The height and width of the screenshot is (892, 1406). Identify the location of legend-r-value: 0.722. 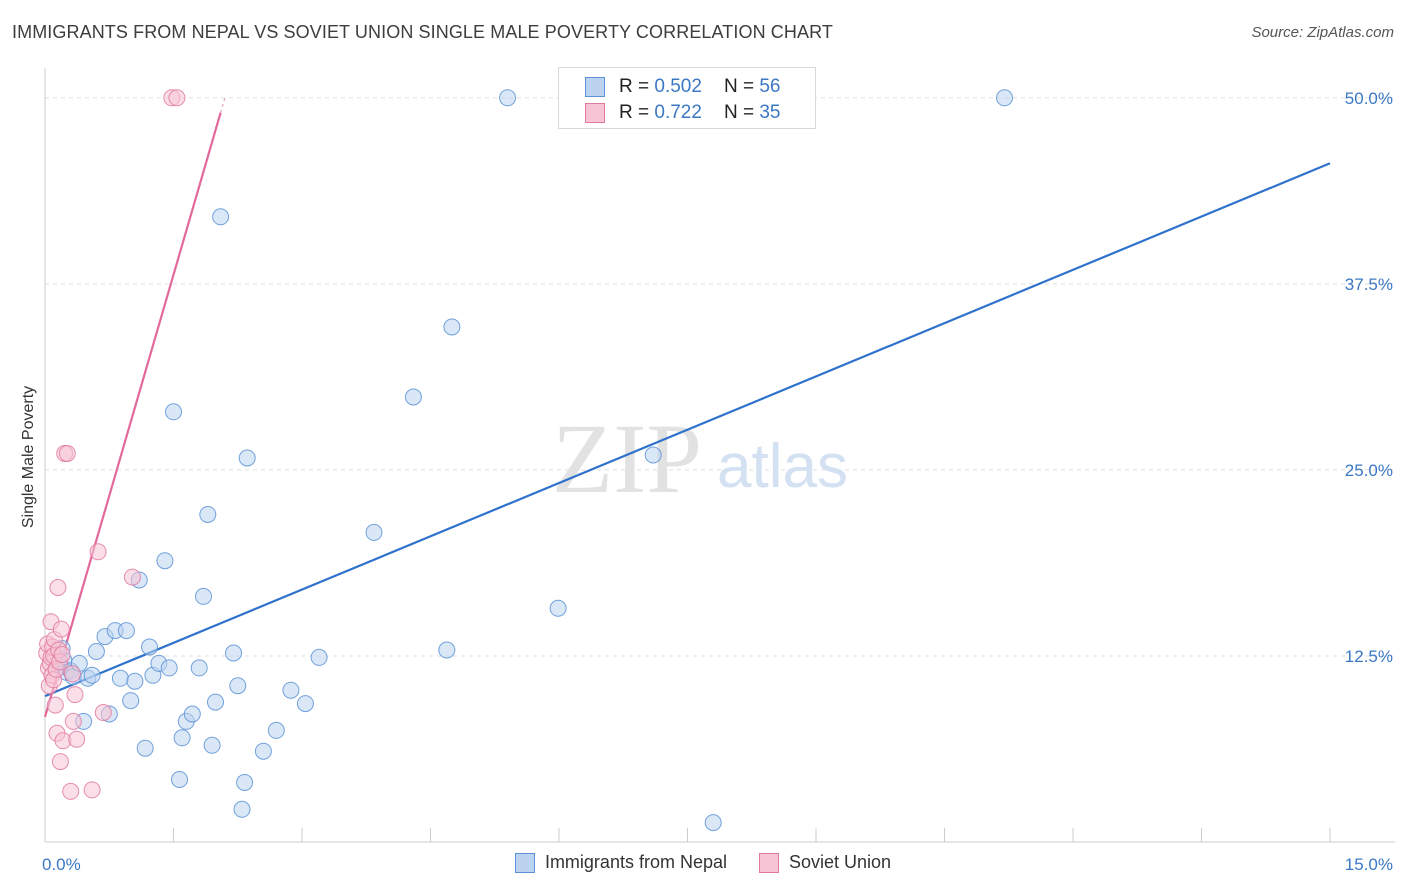
(678, 112).